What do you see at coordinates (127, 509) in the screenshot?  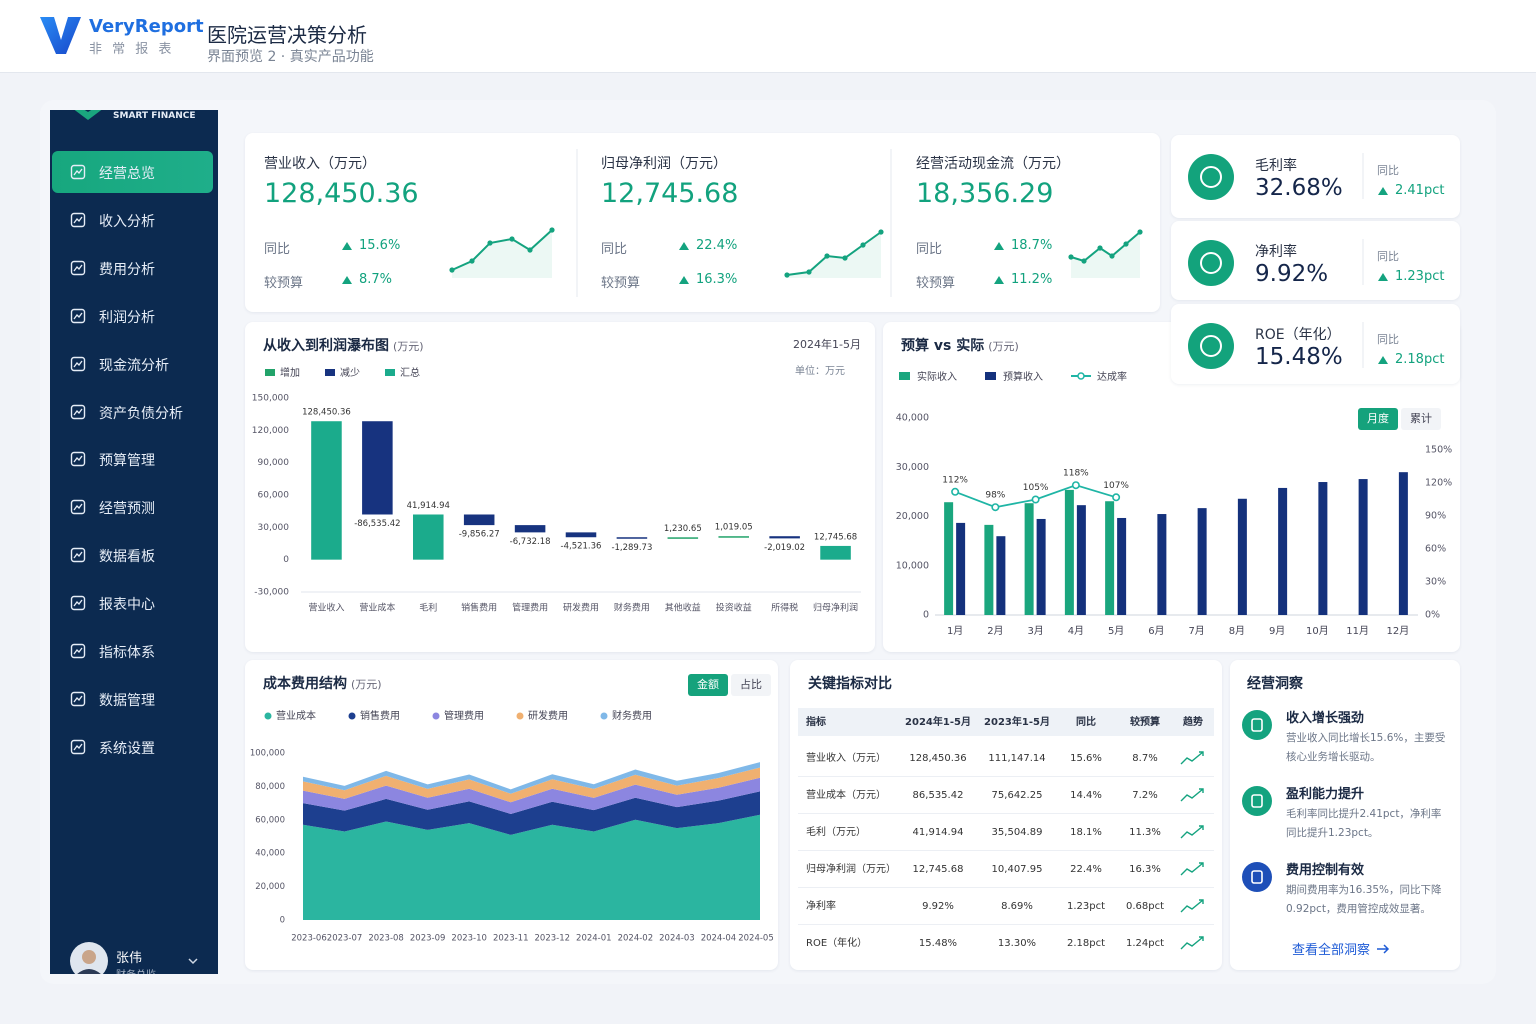 I see `menu-label: 经营预测` at bounding box center [127, 509].